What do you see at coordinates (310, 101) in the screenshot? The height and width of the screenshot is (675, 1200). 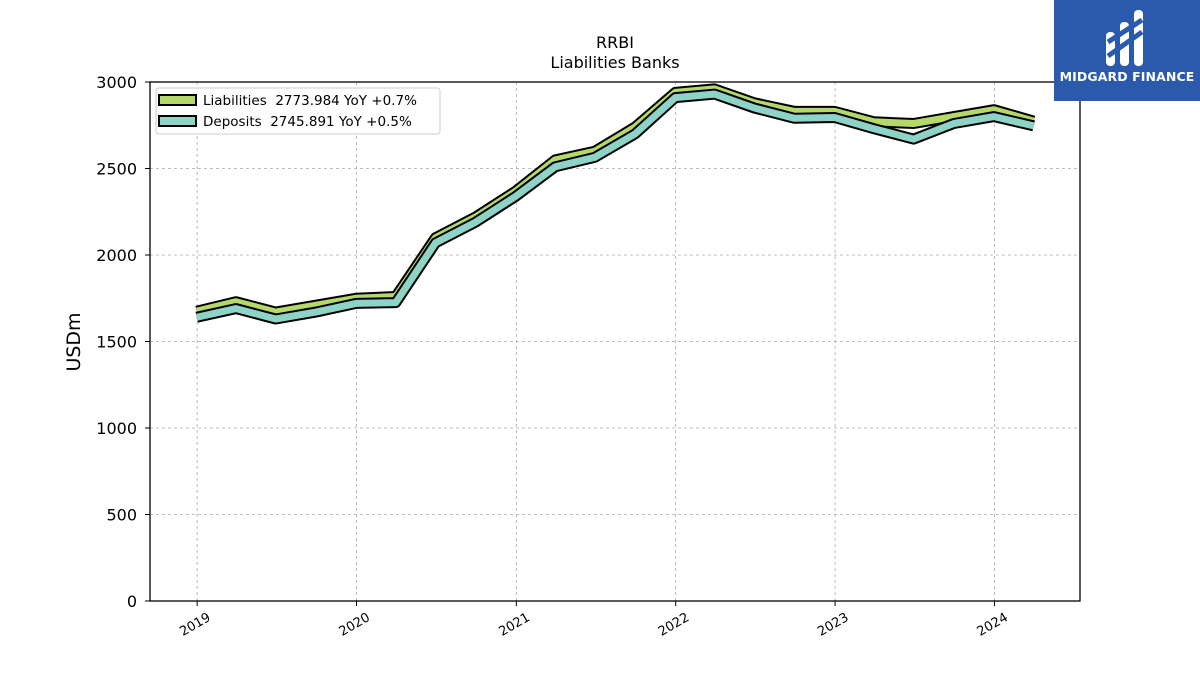 I see `legend-label: Liabilities 2773.984 YoY +0.7%` at bounding box center [310, 101].